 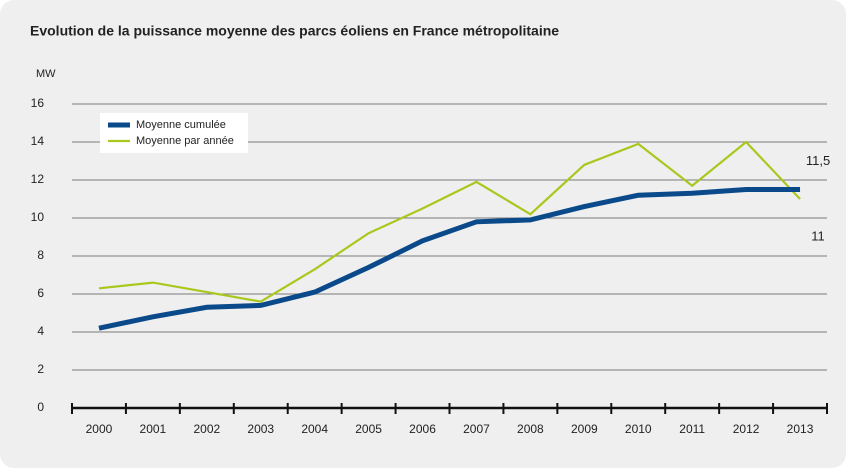 What do you see at coordinates (40, 331) in the screenshot?
I see `y-tick-label: 4` at bounding box center [40, 331].